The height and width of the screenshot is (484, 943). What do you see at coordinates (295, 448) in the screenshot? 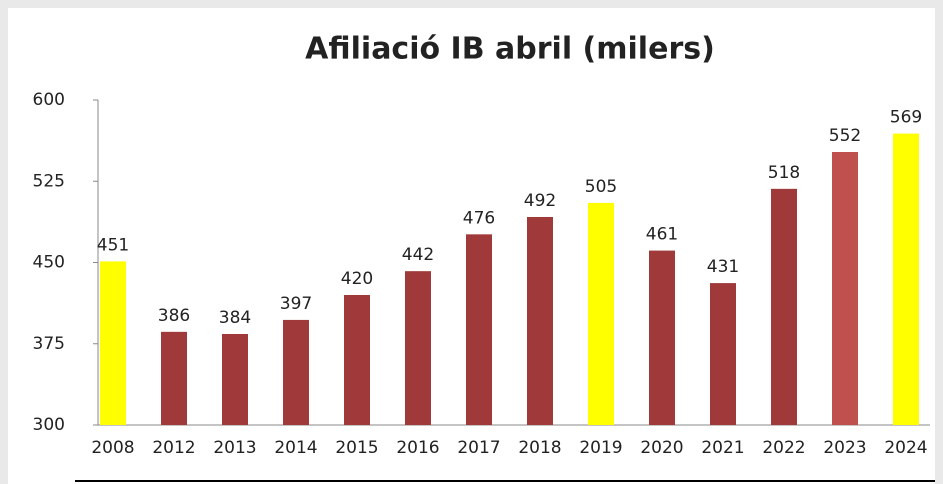
I see `x-tick-label: 2014` at bounding box center [295, 448].